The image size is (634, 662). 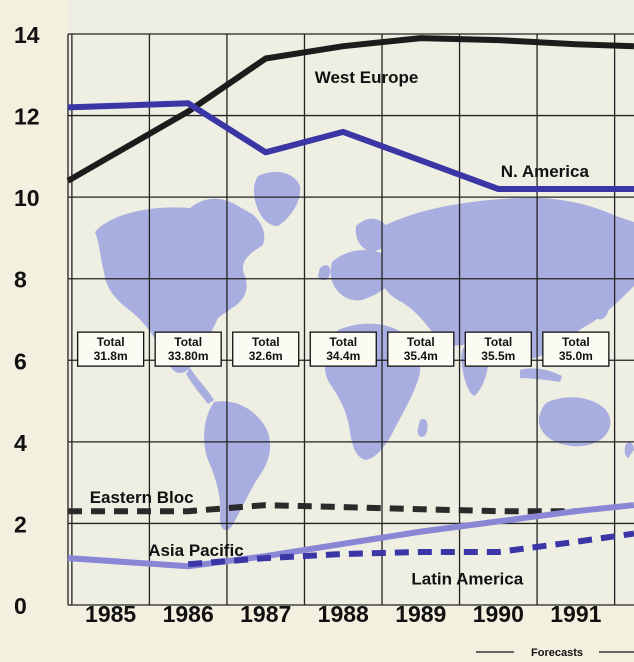 I want to click on forecast-marker: Forecasts, so click(x=555, y=653).